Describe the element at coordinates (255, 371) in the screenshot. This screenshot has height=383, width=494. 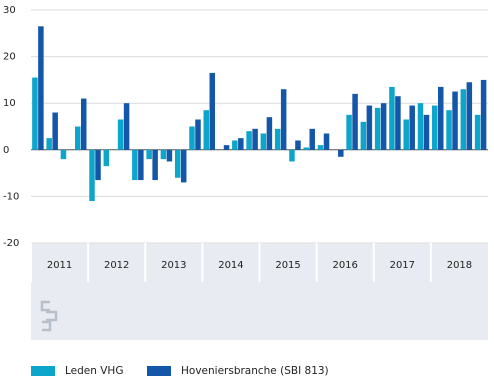
I see `legend-label: Hoveniersbranche (SBI 813)` at that location.